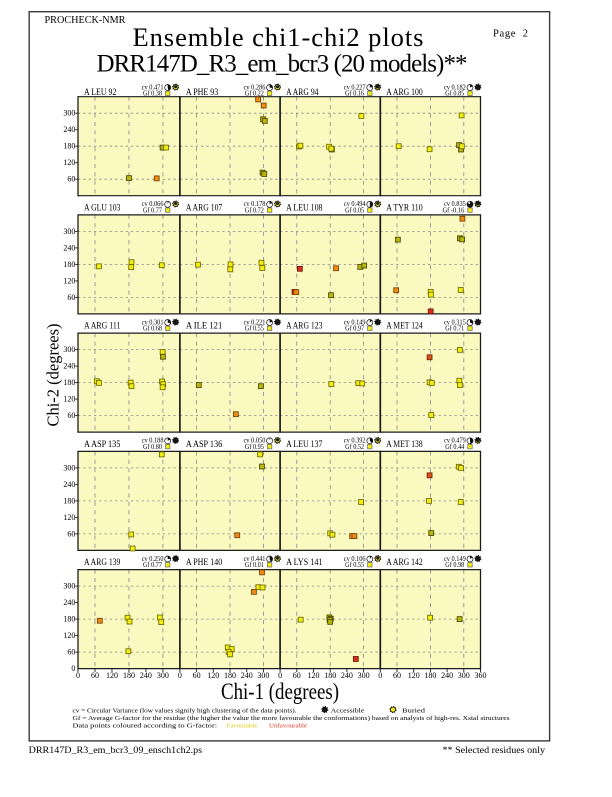 This screenshot has height=797, width=612. What do you see at coordinates (85, 20) in the screenshot?
I see `svg-text: PROCHECK-NMR` at bounding box center [85, 20].